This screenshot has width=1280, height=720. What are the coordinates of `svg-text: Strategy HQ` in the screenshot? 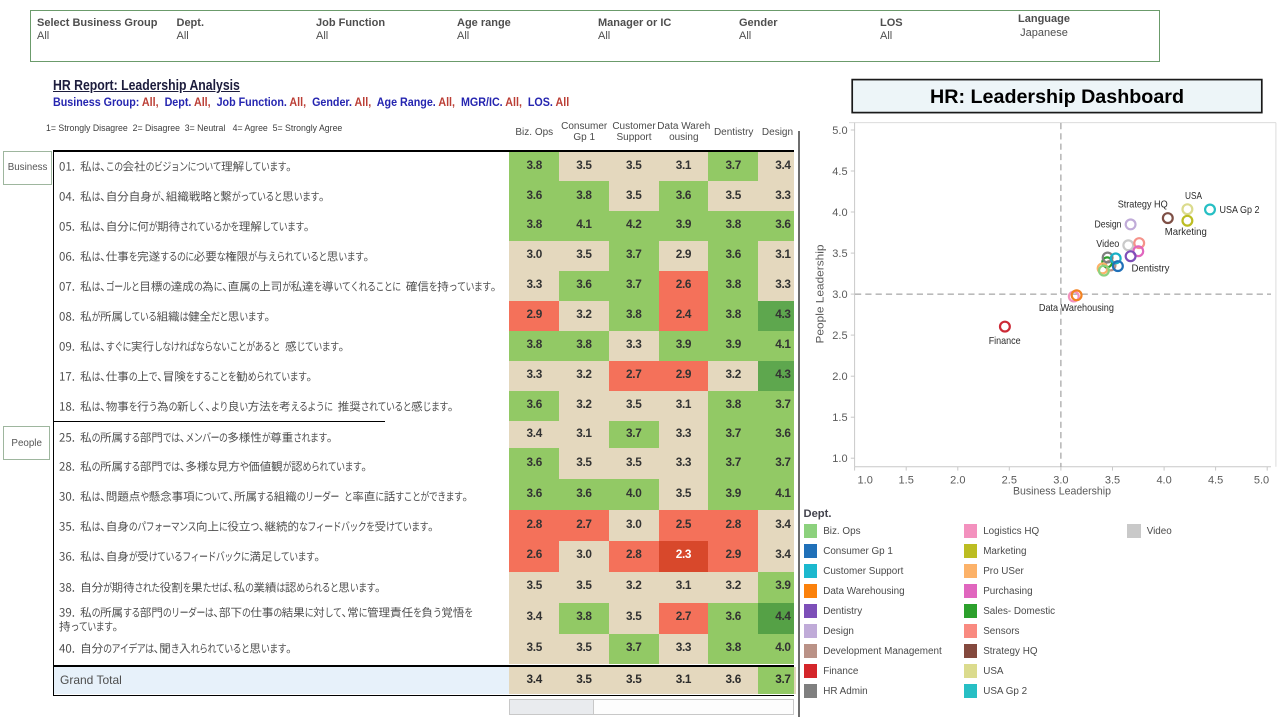 It's located at (1143, 204).